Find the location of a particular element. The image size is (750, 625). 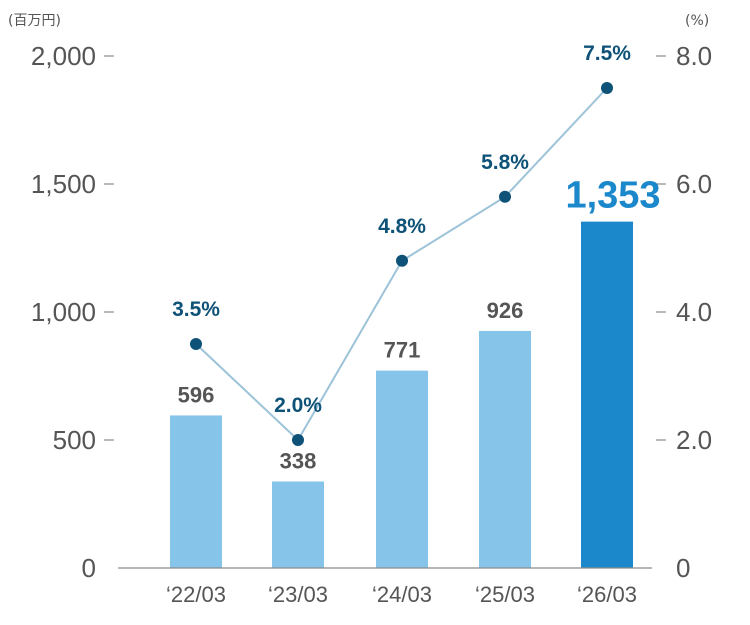

left-axis-tick-label: 2,000 is located at coordinates (63, 56).